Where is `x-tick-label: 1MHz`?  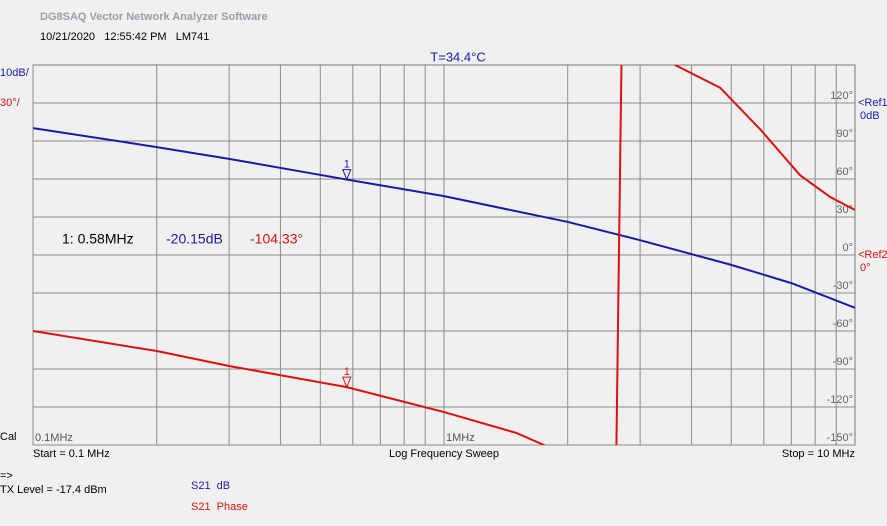 x-tick-label: 1MHz is located at coordinates (460, 438).